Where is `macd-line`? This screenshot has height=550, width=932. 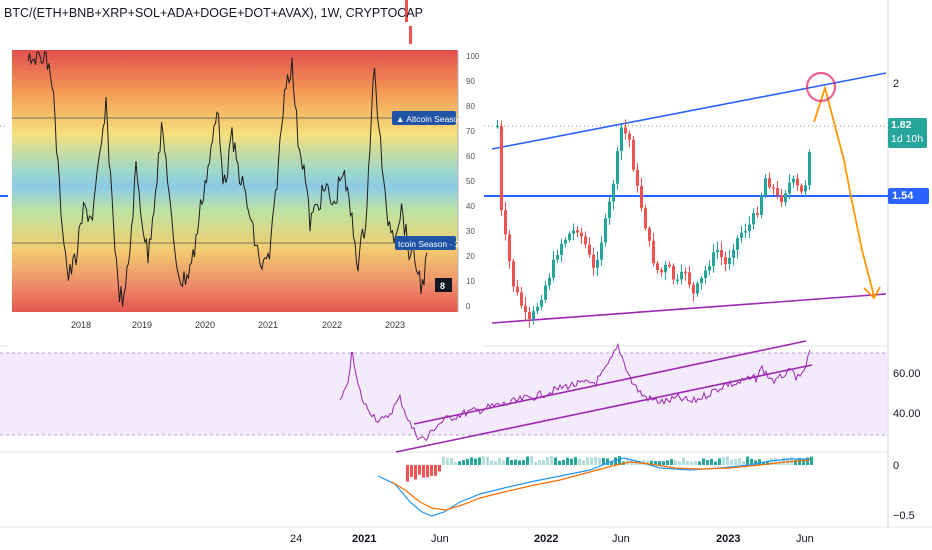
macd-line is located at coordinates (593, 487).